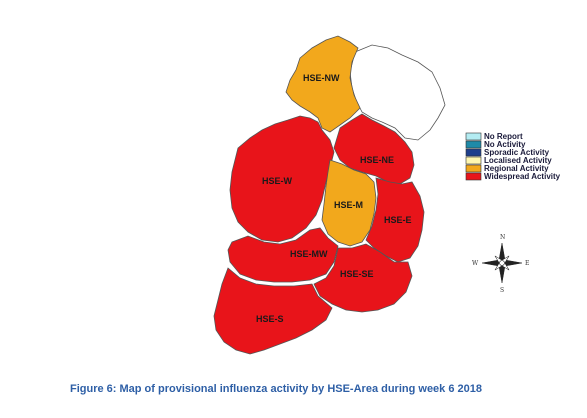 The width and height of the screenshot is (587, 418). I want to click on region-hse-e, so click(395, 220).